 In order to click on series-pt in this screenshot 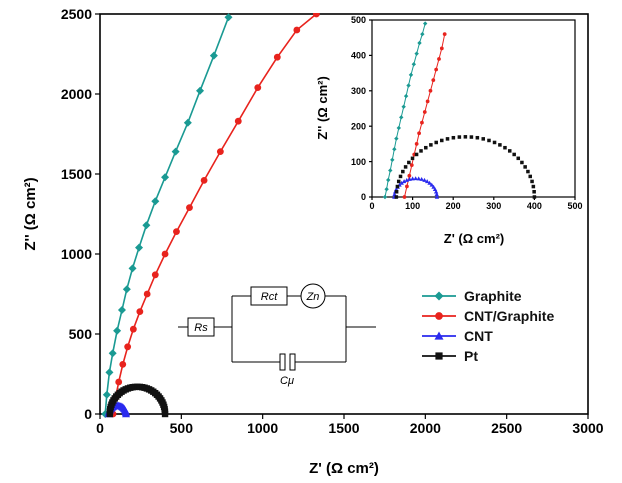, I will do `click(465, 167)`.